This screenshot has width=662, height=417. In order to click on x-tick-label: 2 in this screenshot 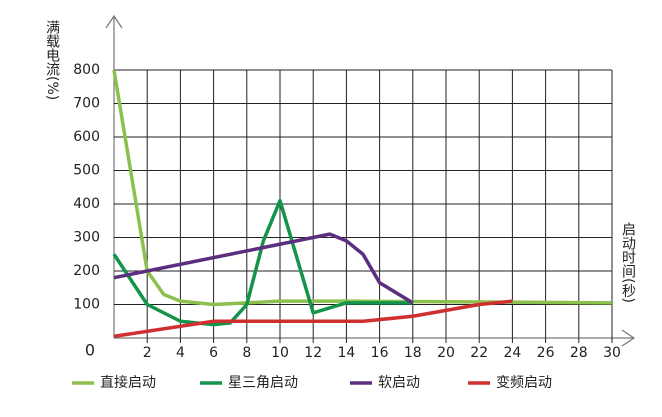, I will do `click(147, 353)`.